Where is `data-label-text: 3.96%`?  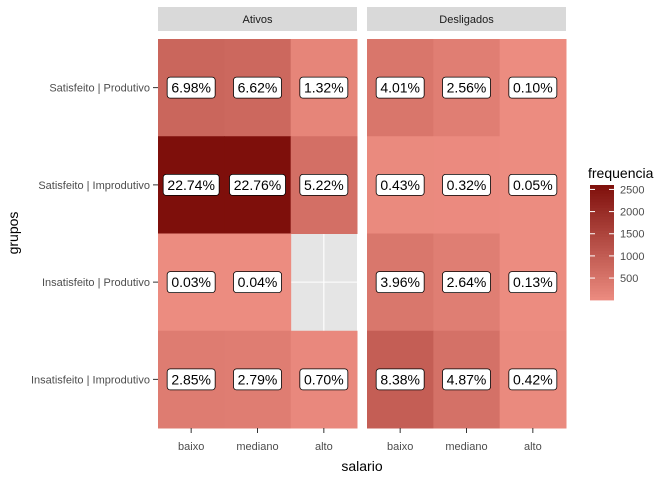
data-label-text: 3.96% is located at coordinates (400, 282).